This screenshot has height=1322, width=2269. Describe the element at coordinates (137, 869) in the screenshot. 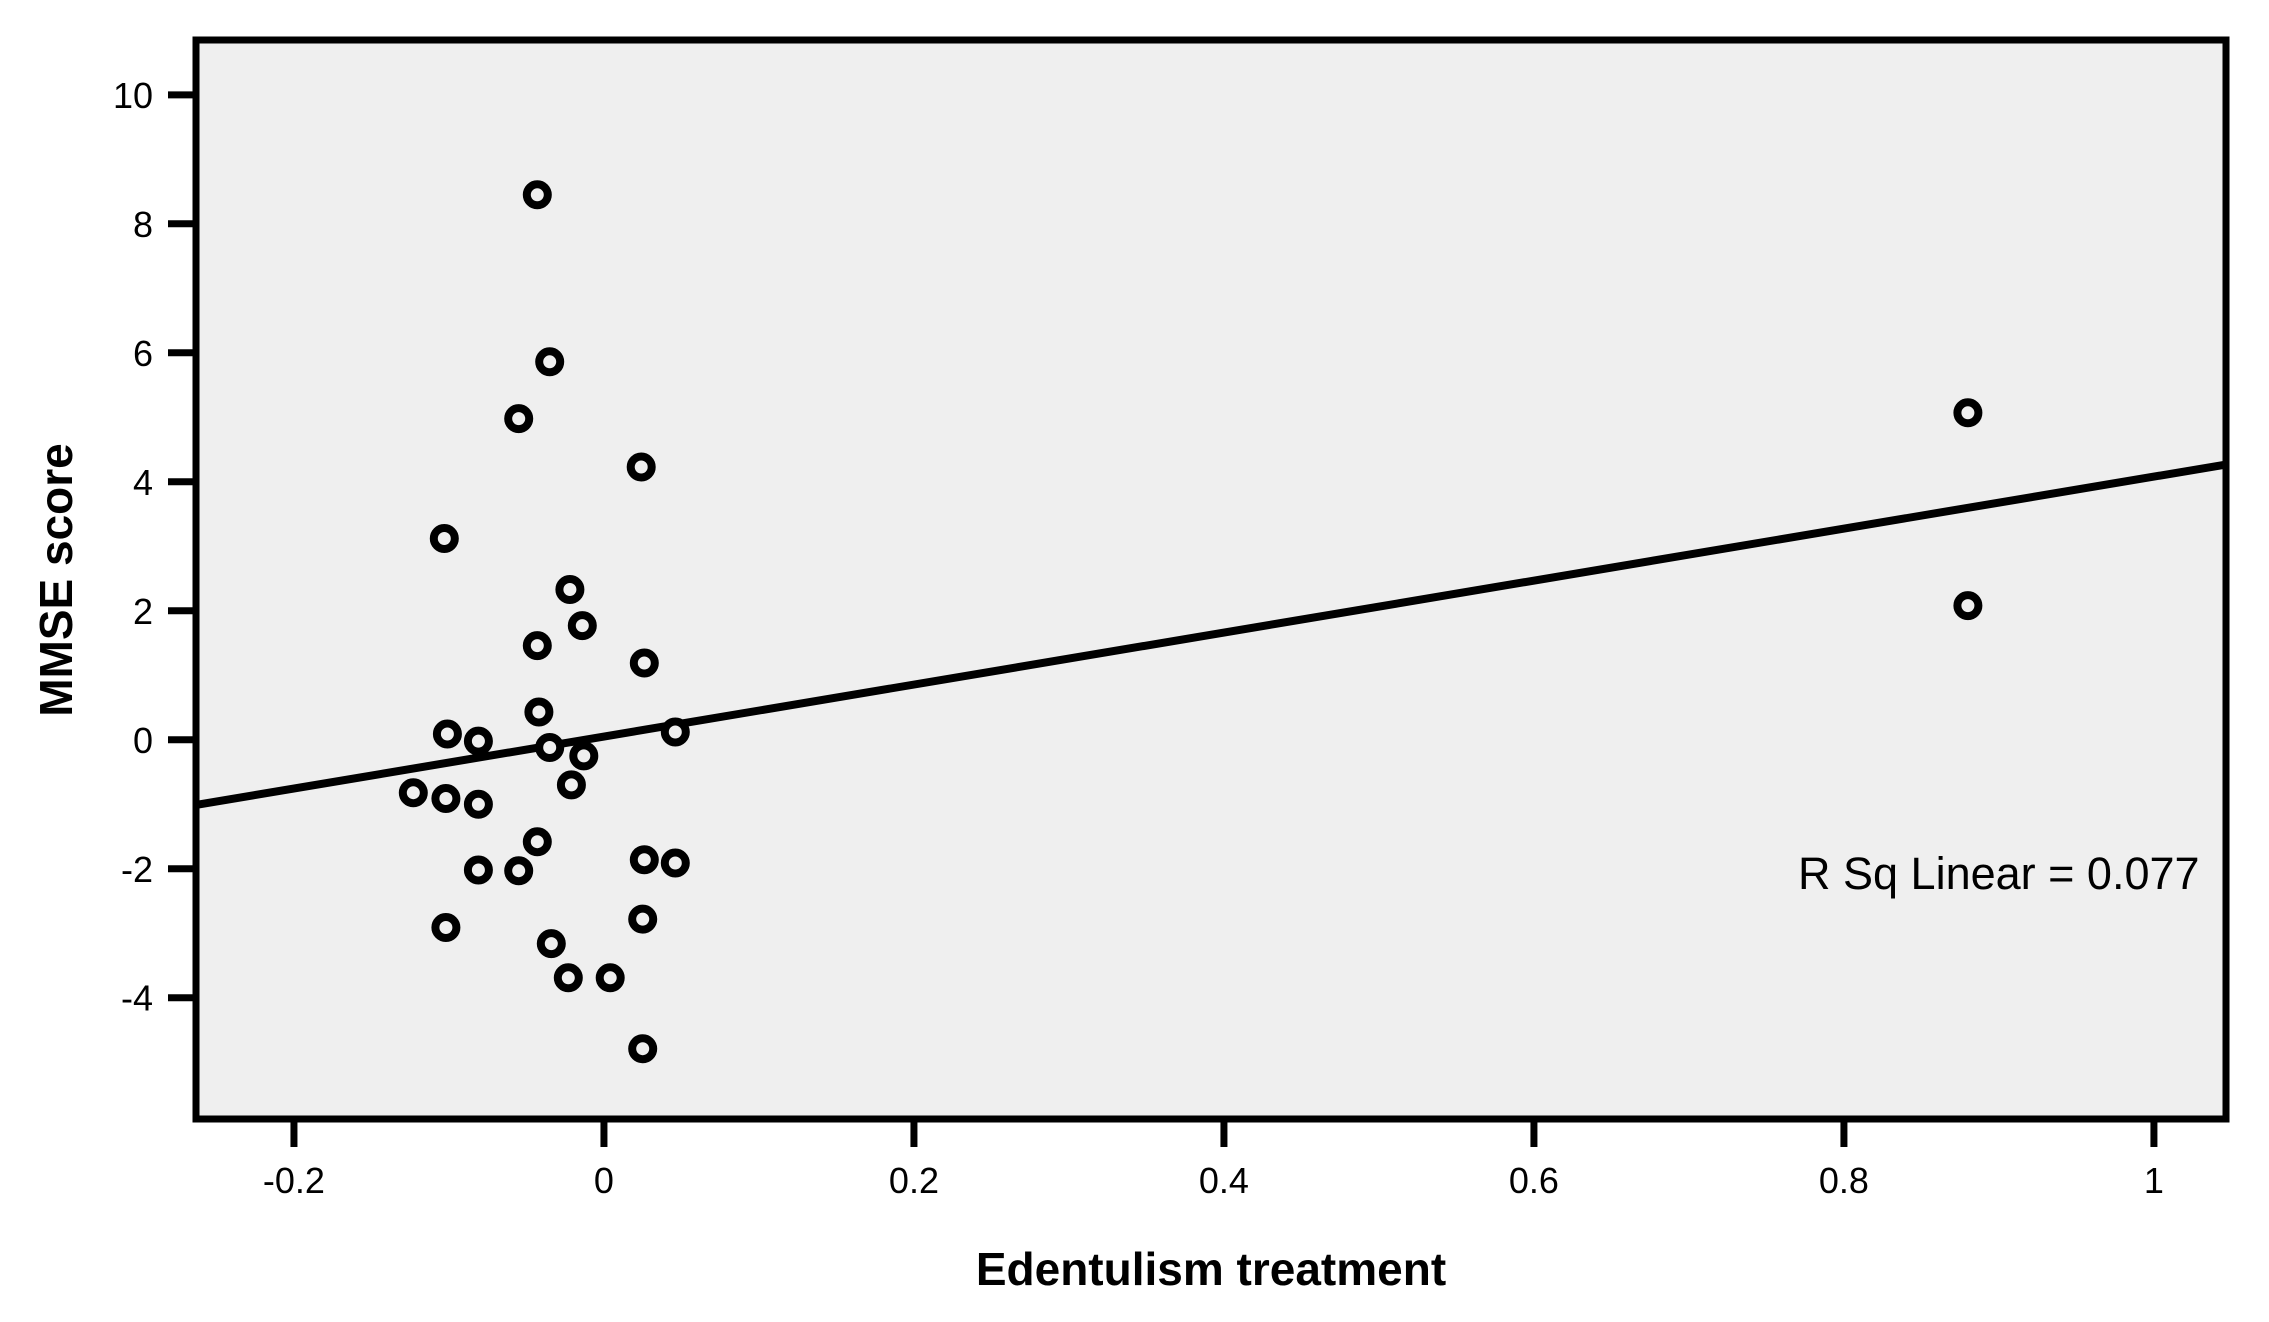

I see `y-tick-label: -2` at that location.